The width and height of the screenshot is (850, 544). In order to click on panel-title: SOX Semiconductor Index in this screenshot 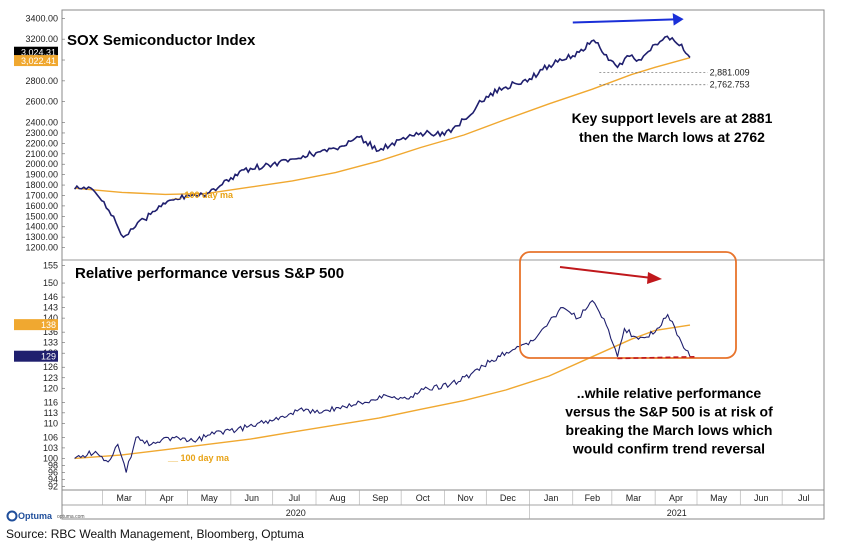, I will do `click(161, 40)`.